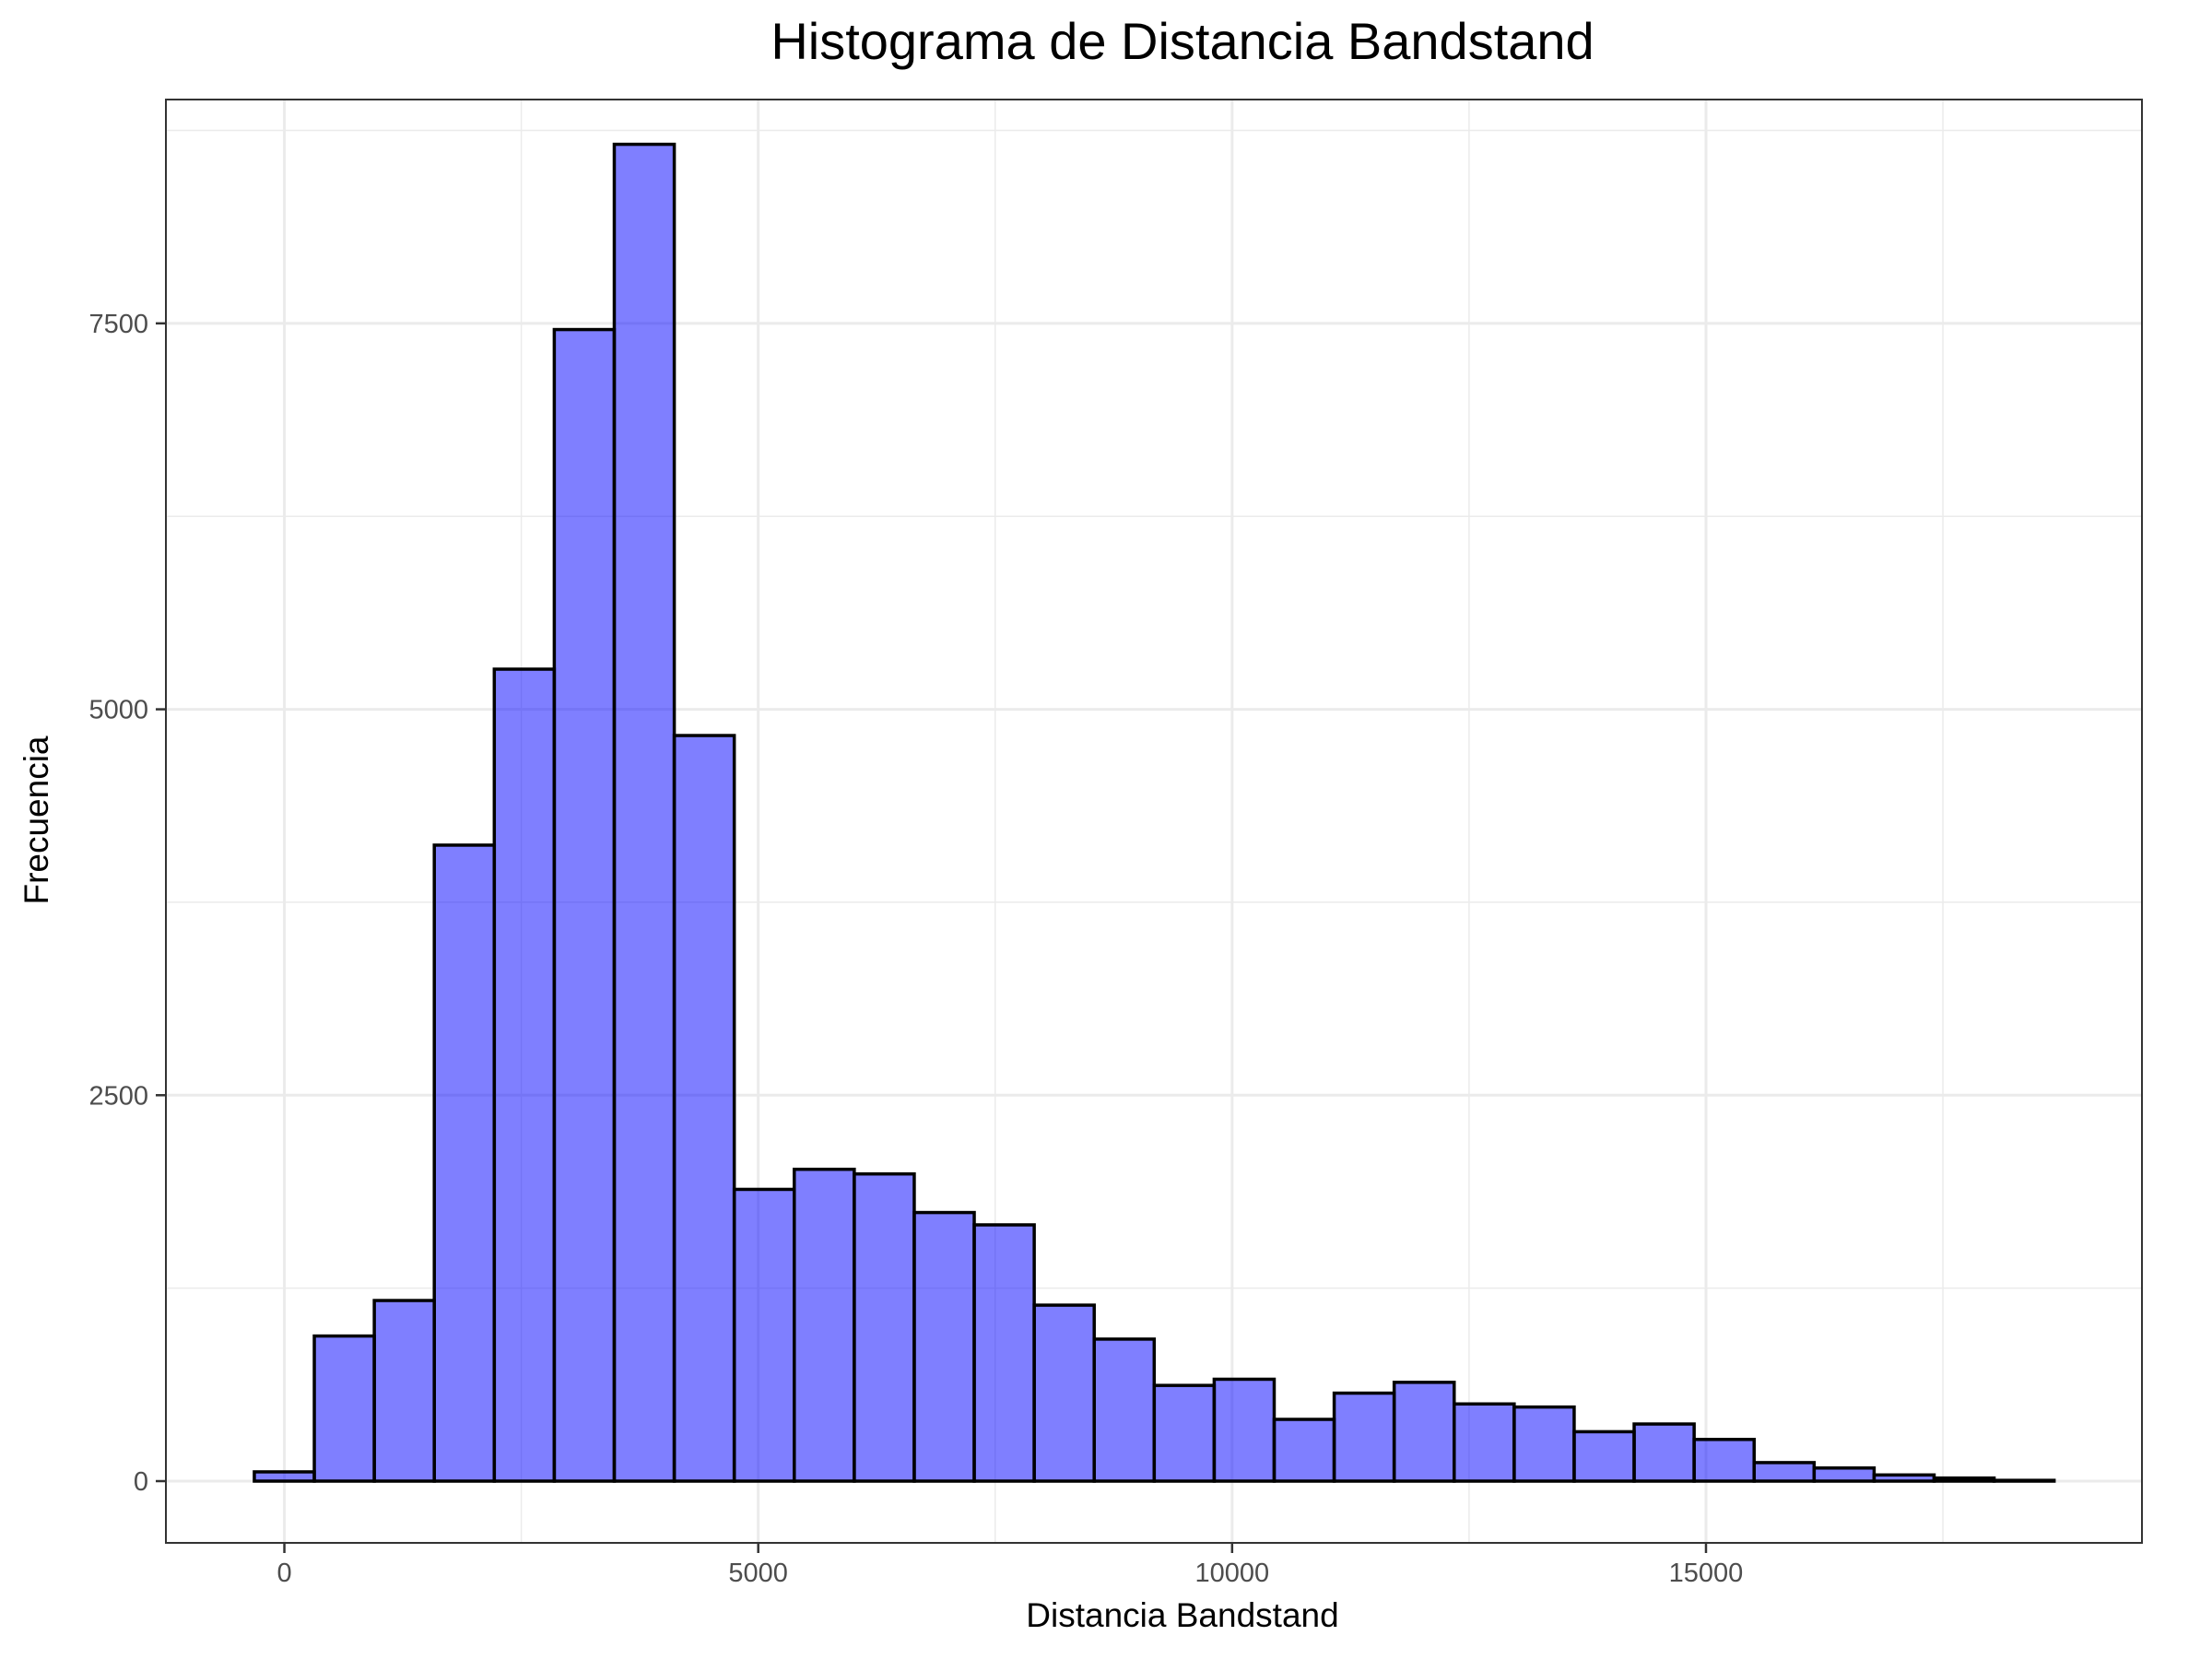 This screenshot has height=1659, width=2212. What do you see at coordinates (118, 1096) in the screenshot?
I see `y-tick-label-1: 2500` at bounding box center [118, 1096].